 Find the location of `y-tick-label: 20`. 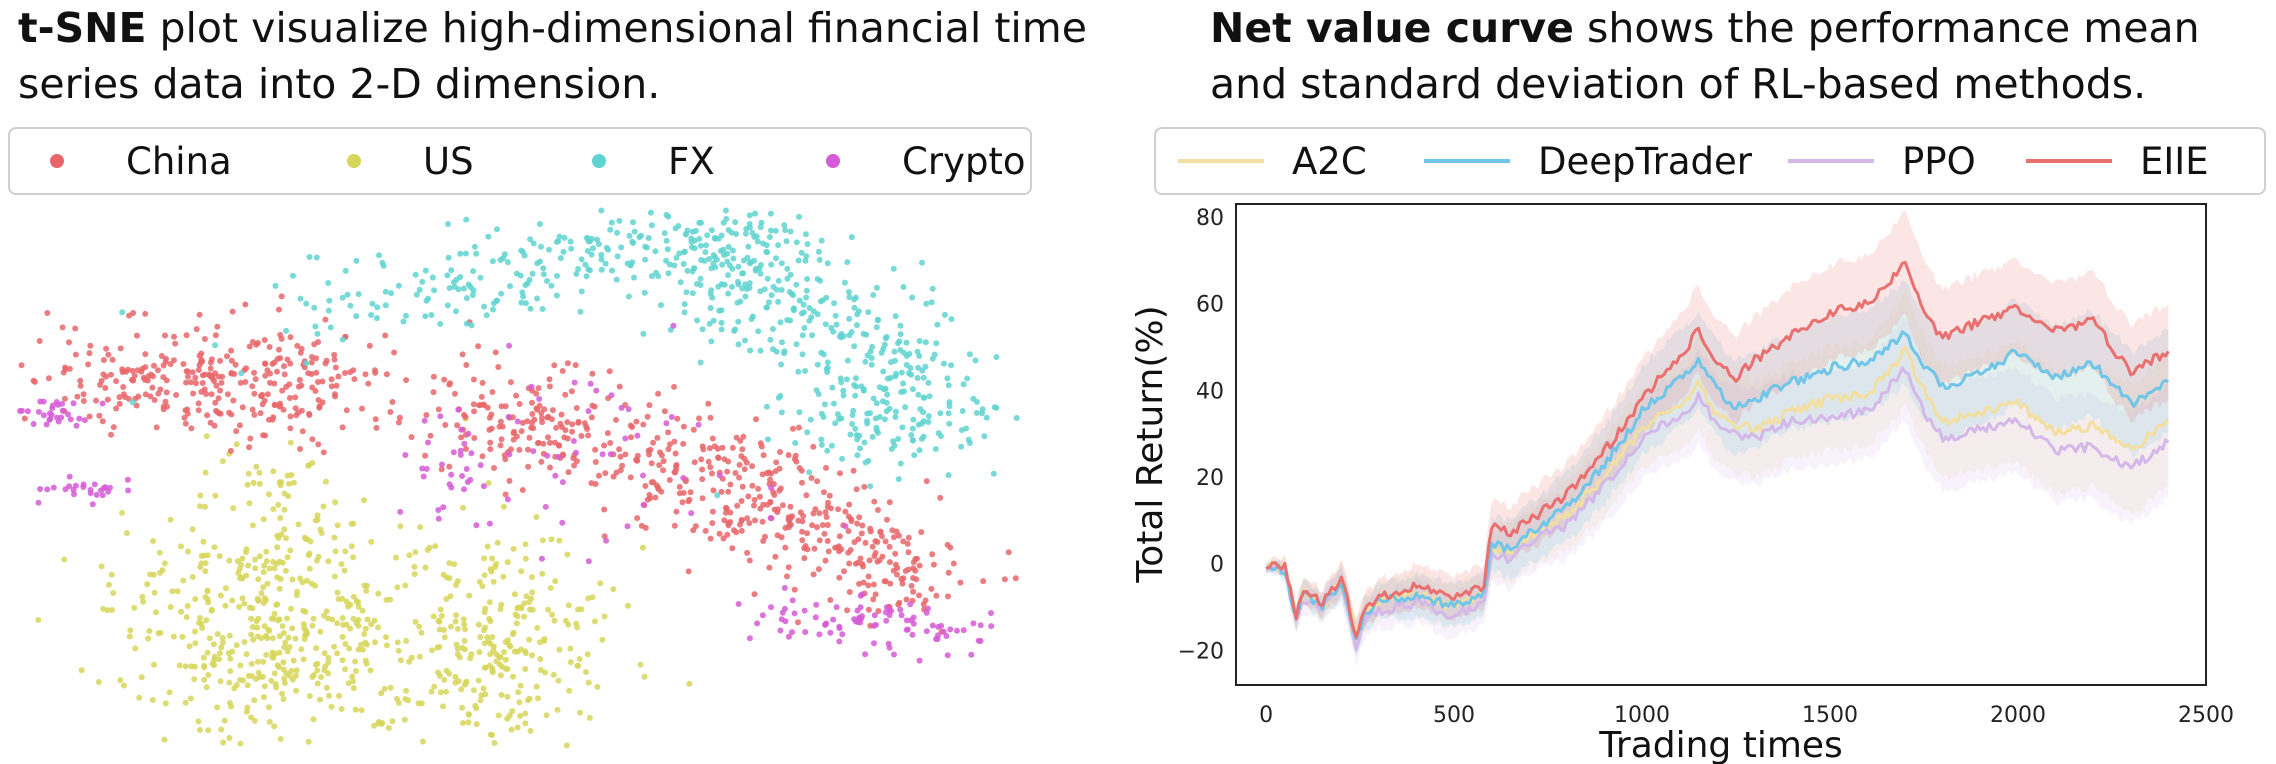

y-tick-label: 20 is located at coordinates (1210, 478).